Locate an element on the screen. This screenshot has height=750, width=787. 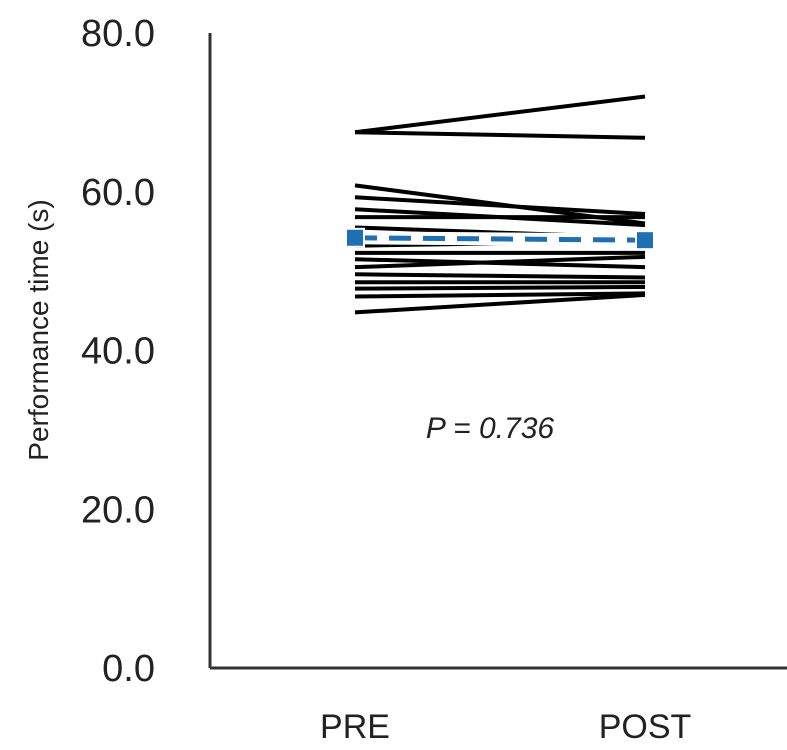
y-tick-label: 40.0 is located at coordinates (118, 352).